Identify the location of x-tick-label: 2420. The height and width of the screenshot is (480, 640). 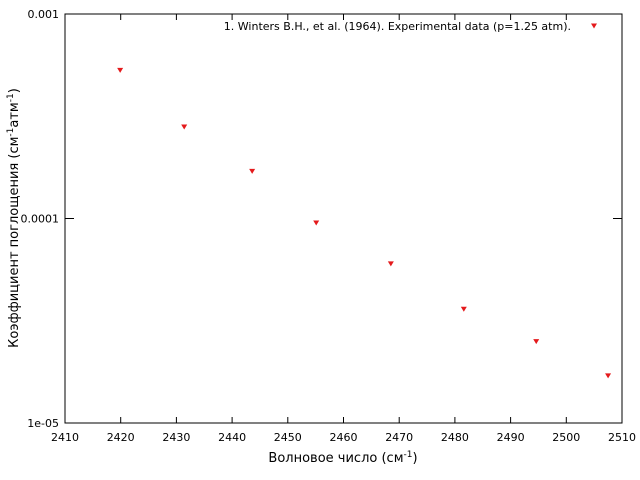
(121, 437).